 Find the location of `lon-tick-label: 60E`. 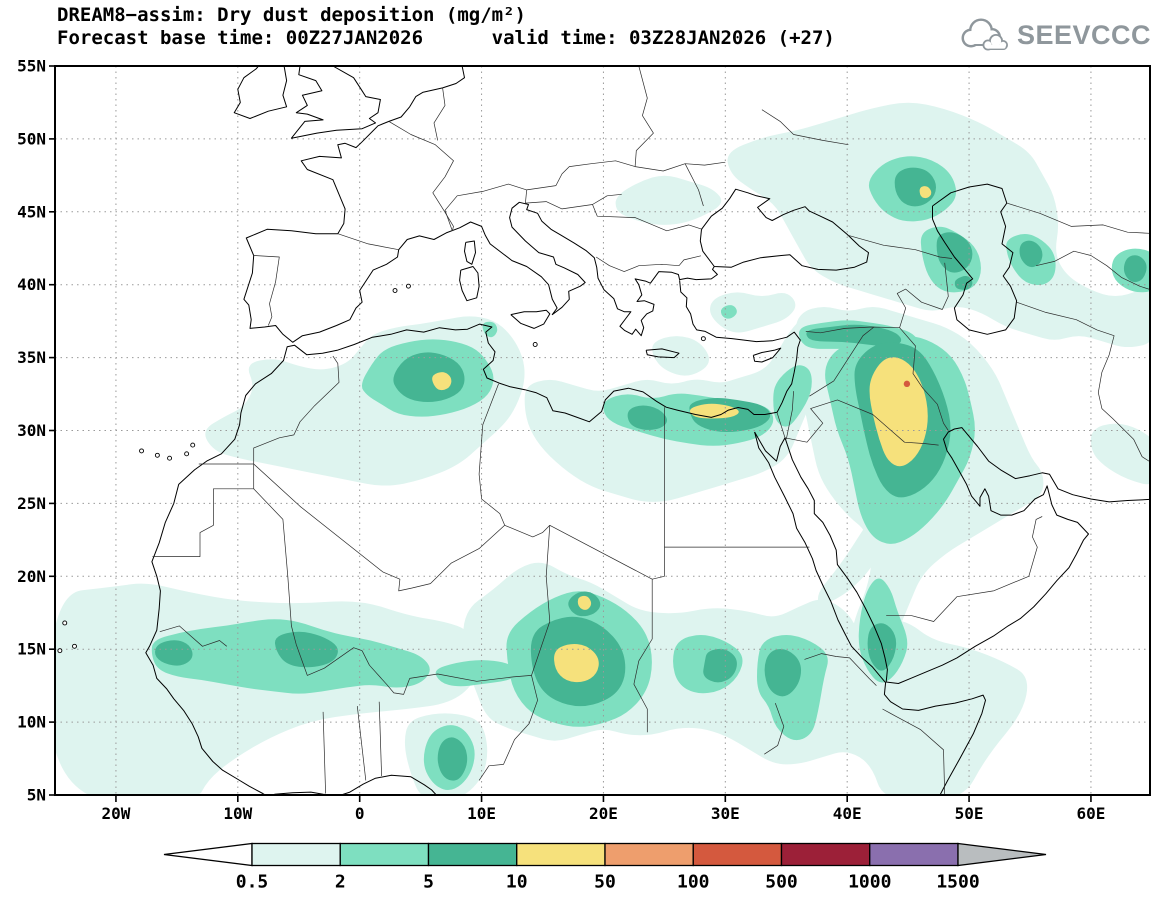

lon-tick-label: 60E is located at coordinates (1090, 813).